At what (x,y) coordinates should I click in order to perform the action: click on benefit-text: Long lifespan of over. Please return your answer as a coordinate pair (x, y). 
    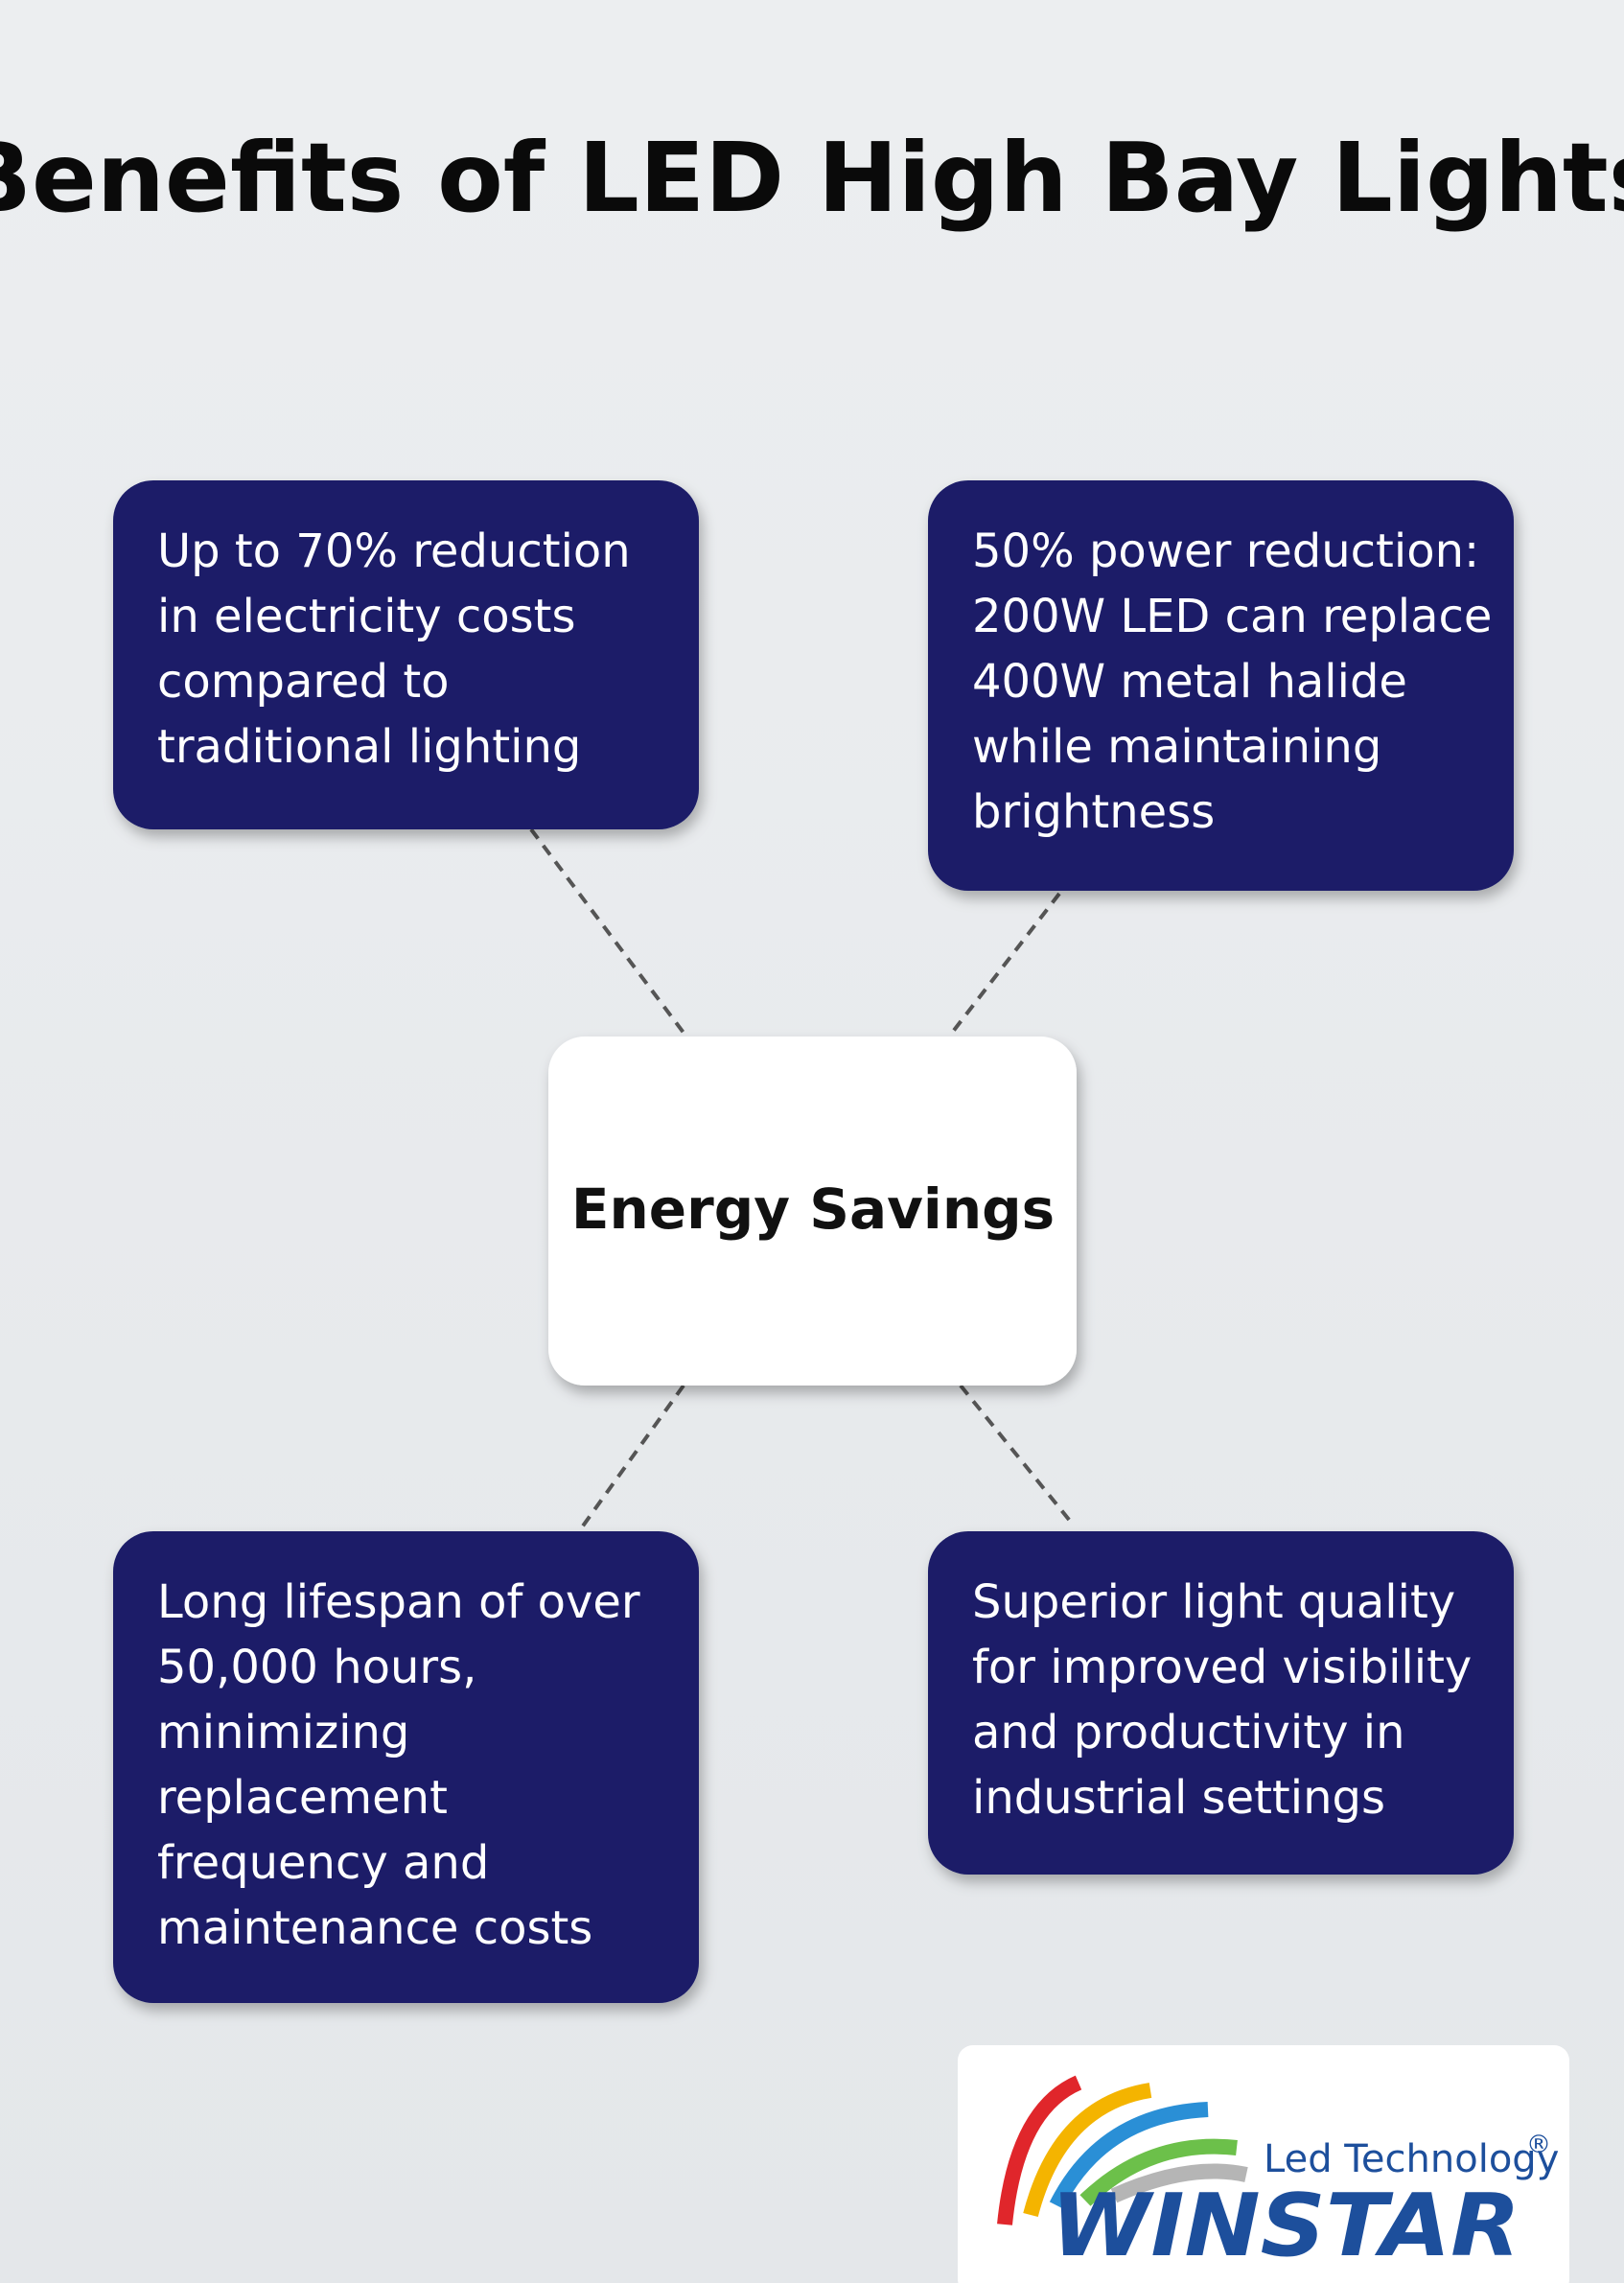
    Looking at the image, I should click on (398, 1602).